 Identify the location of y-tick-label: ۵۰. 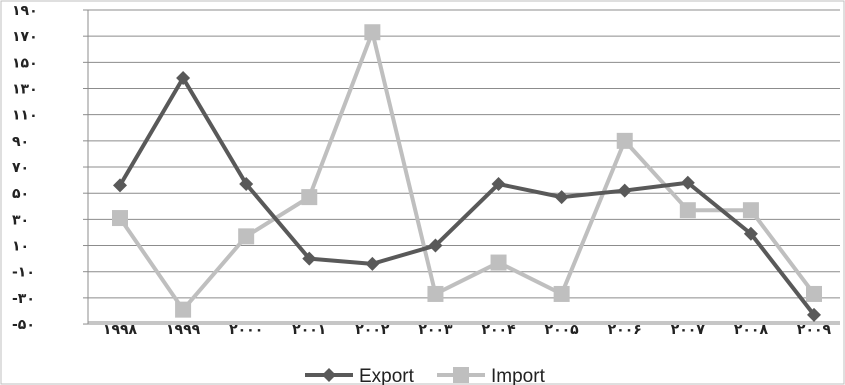
(20, 194).